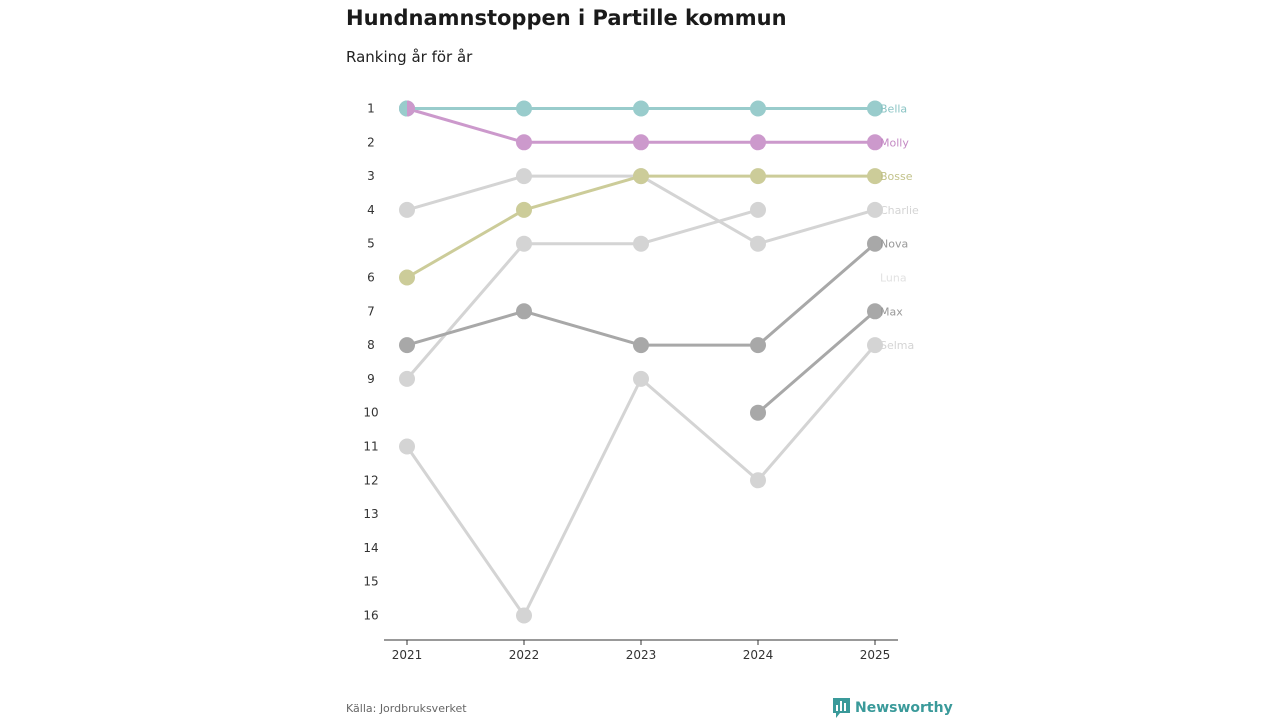 The image size is (1280, 720). Describe the element at coordinates (893, 109) in the screenshot. I see `series-label-bella: Bella` at that location.